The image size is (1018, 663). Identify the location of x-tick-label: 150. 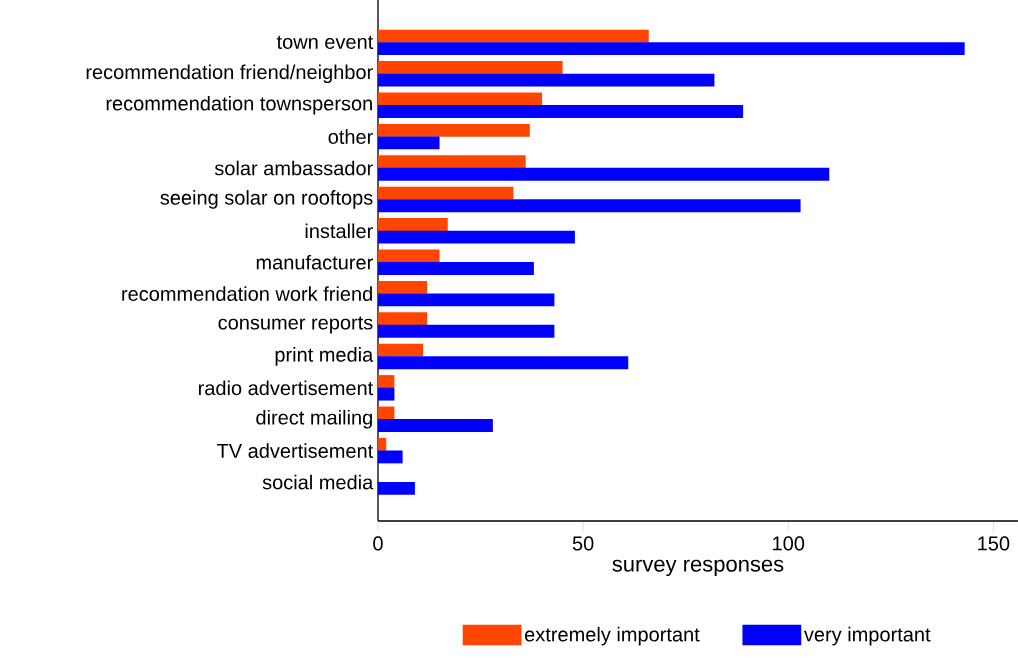
(994, 543).